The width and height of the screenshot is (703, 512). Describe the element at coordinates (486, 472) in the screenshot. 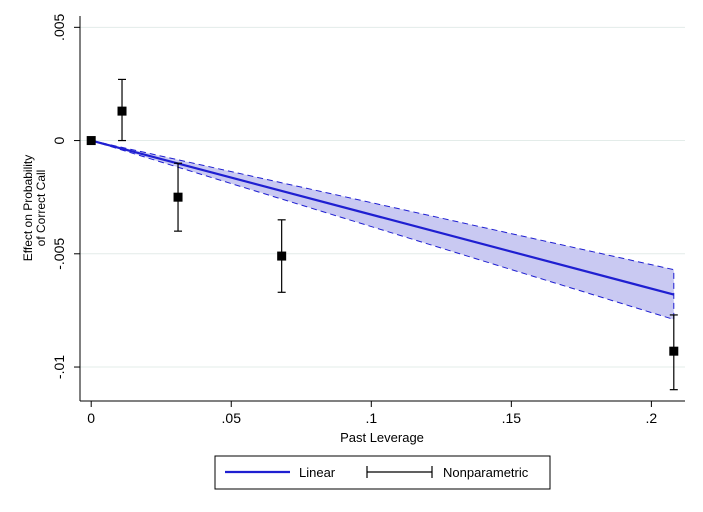

I see `legend-nonparametric-label: Nonparametric` at that location.